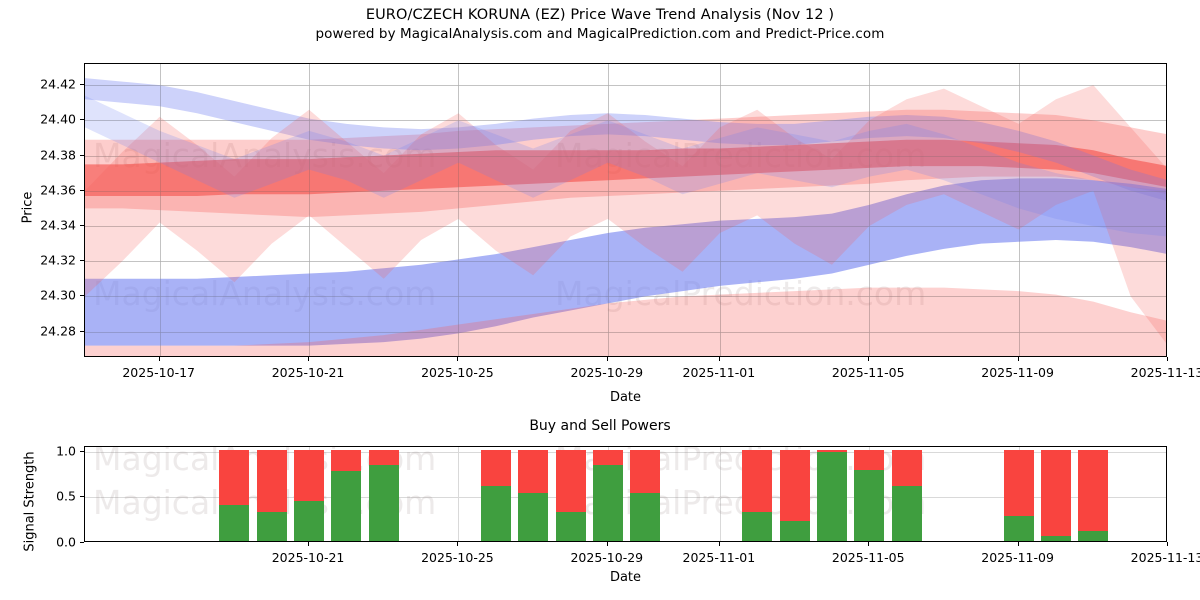  I want to click on x-axis-tick-label: 2025-11-13, so click(1165, 372).